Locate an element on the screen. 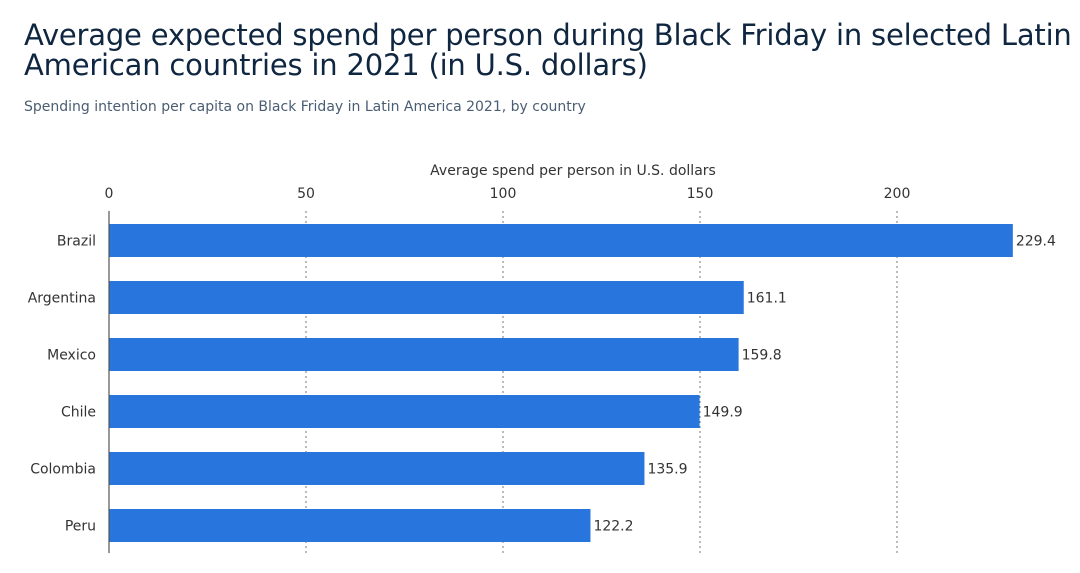 This screenshot has height=573, width=1080. bar-peru is located at coordinates (350, 525).